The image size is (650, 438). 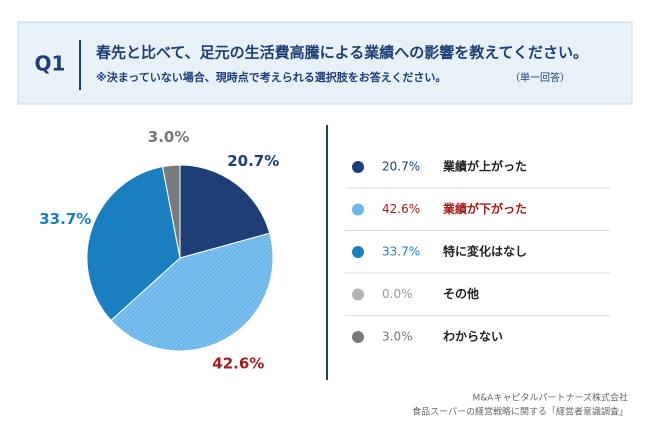 I want to click on pie-label: 33.7%, so click(x=65, y=219).